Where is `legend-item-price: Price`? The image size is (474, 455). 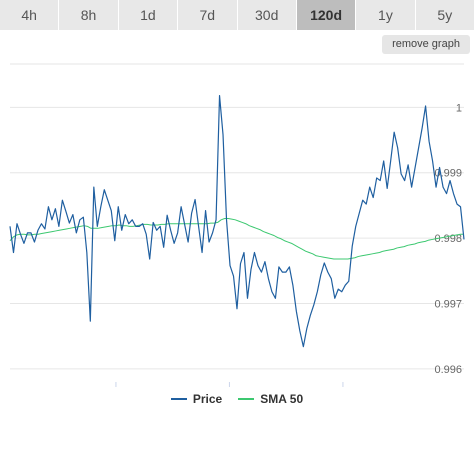 legend-item-price: Price is located at coordinates (196, 399).